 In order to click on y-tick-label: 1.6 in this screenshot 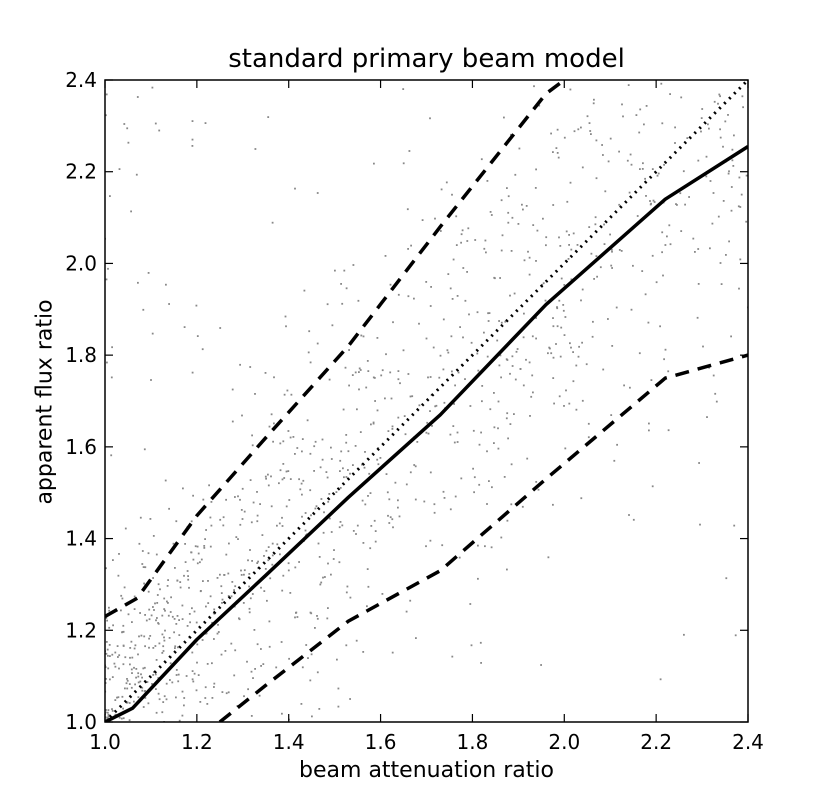, I will do `click(81, 447)`.